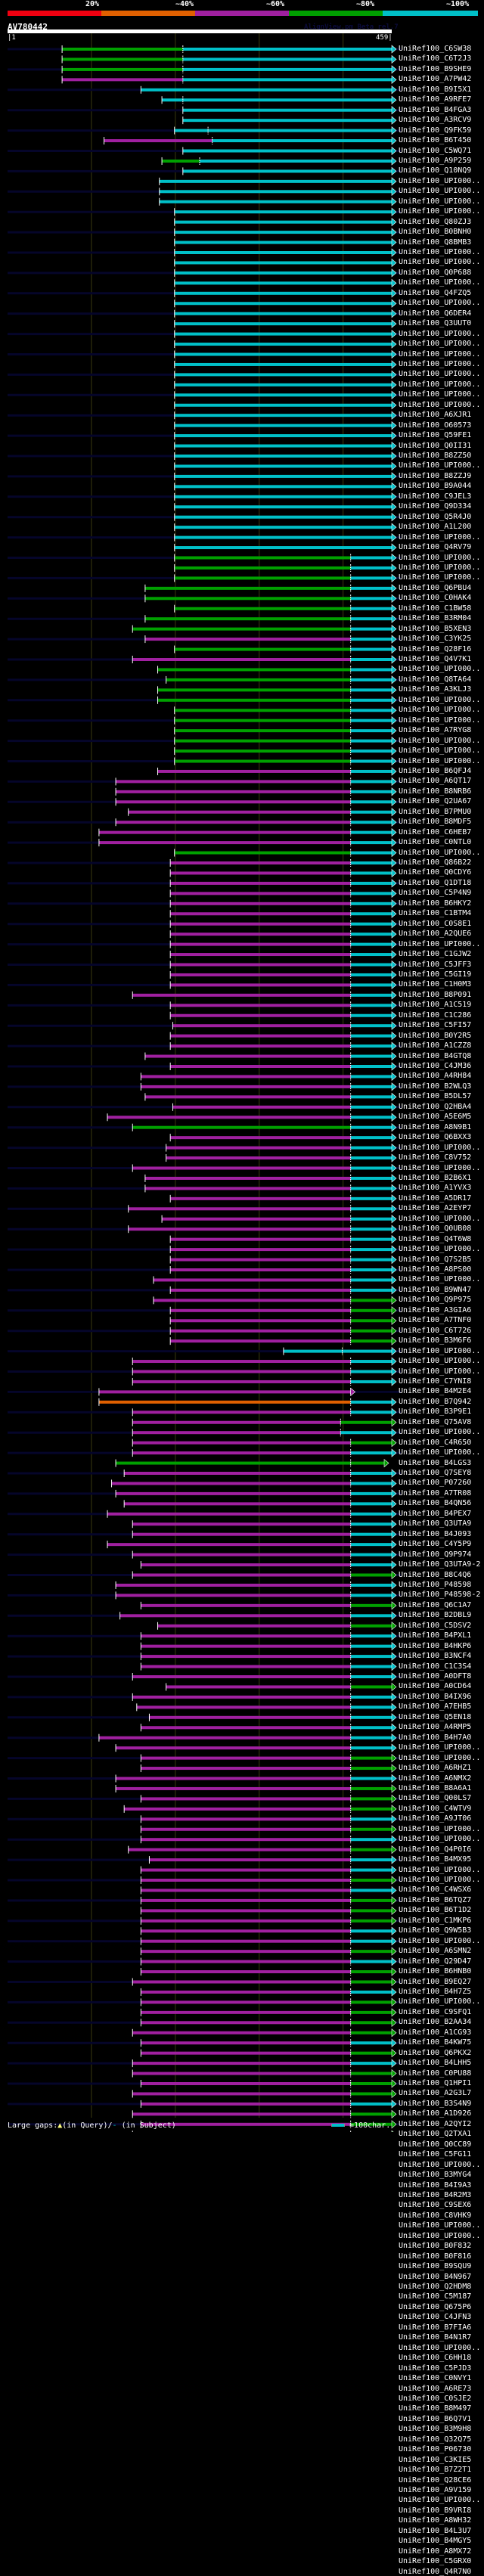  I want to click on hit-label: UniRef100_B4J093, so click(435, 1533).